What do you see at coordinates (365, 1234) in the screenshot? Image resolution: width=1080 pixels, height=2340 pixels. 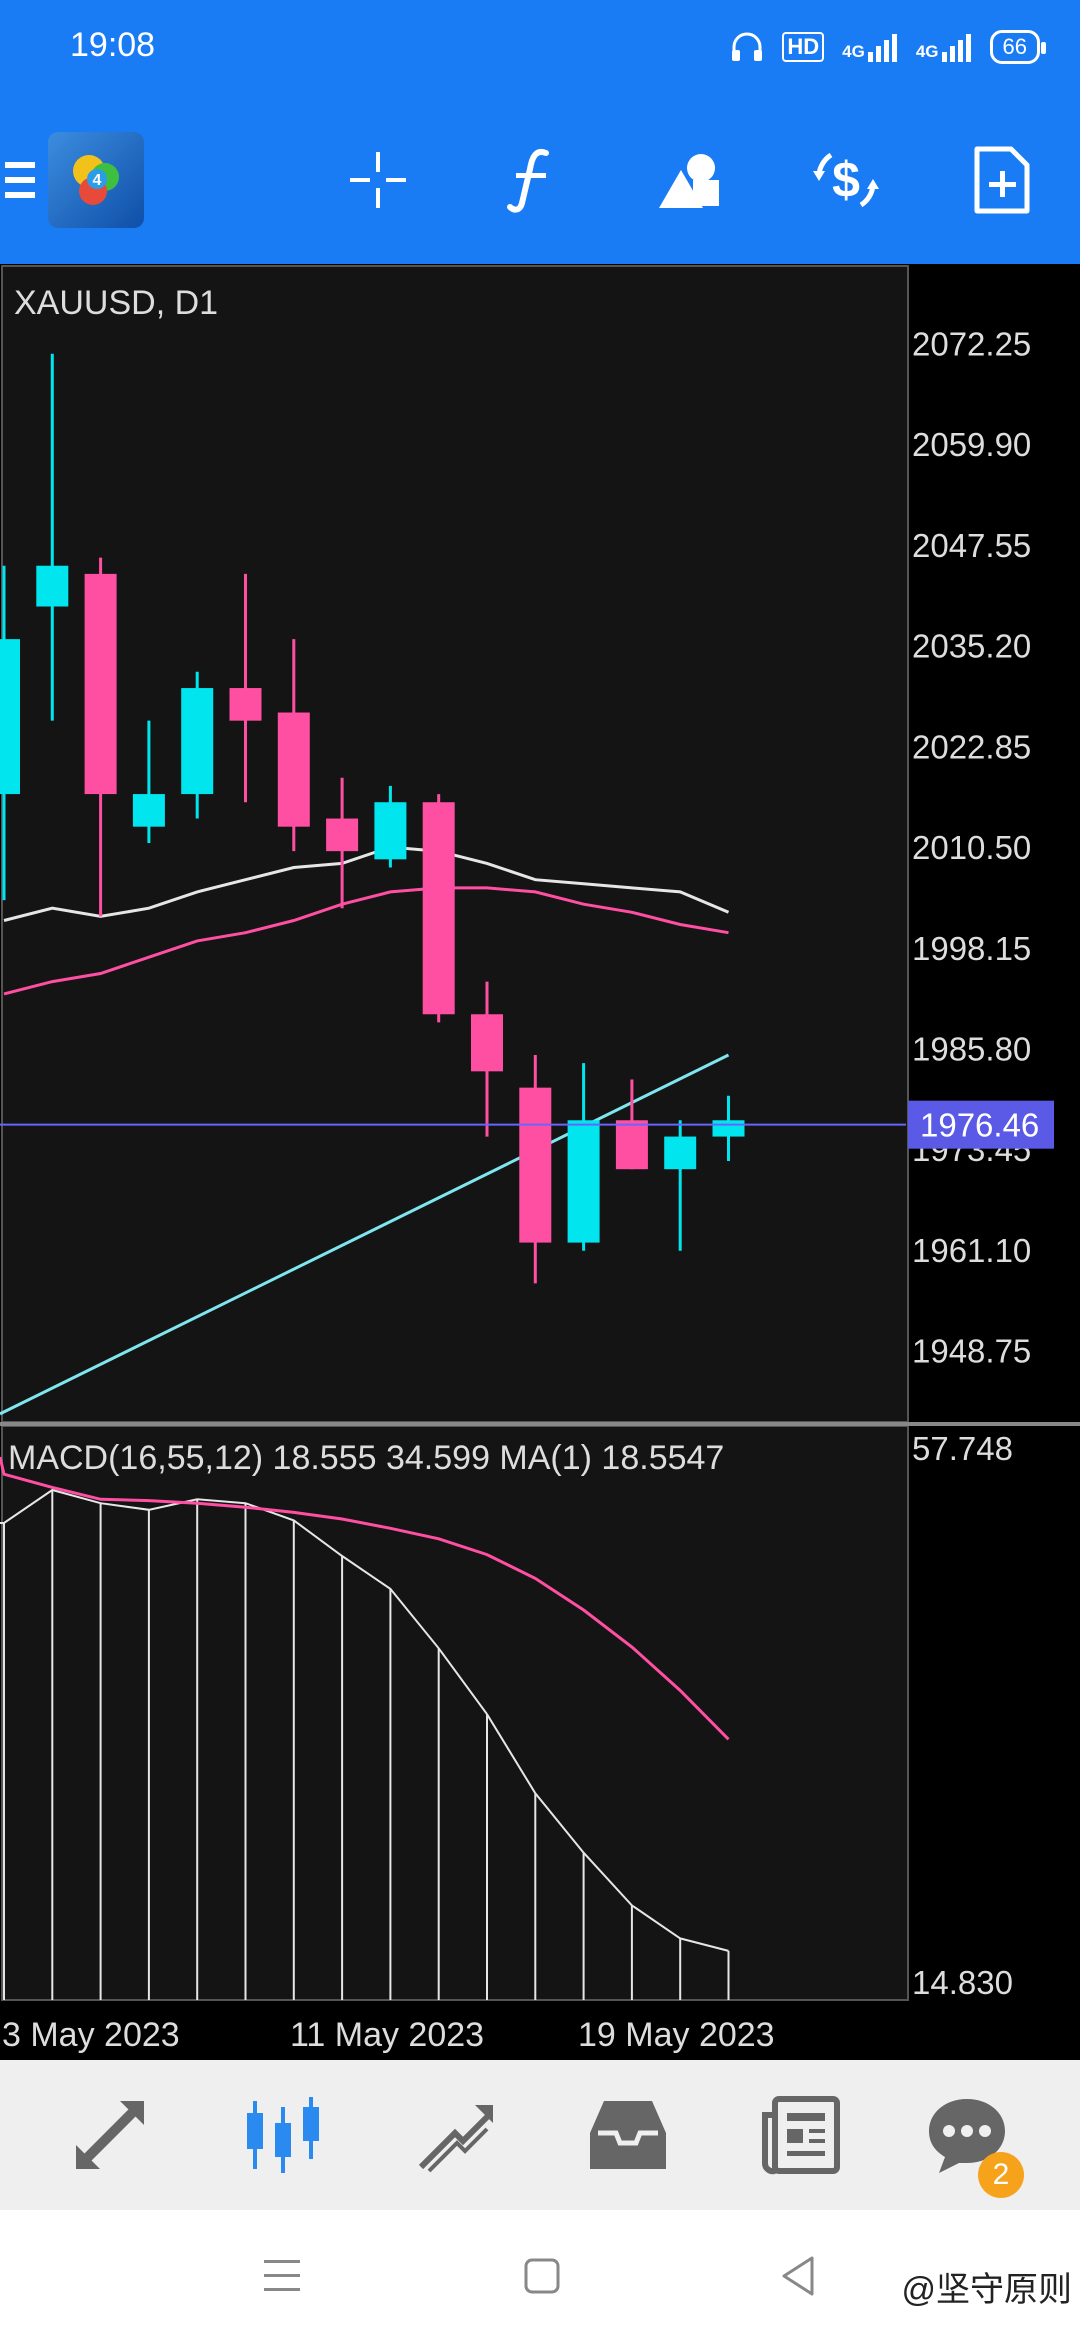 I see `ma-cyan-line` at bounding box center [365, 1234].